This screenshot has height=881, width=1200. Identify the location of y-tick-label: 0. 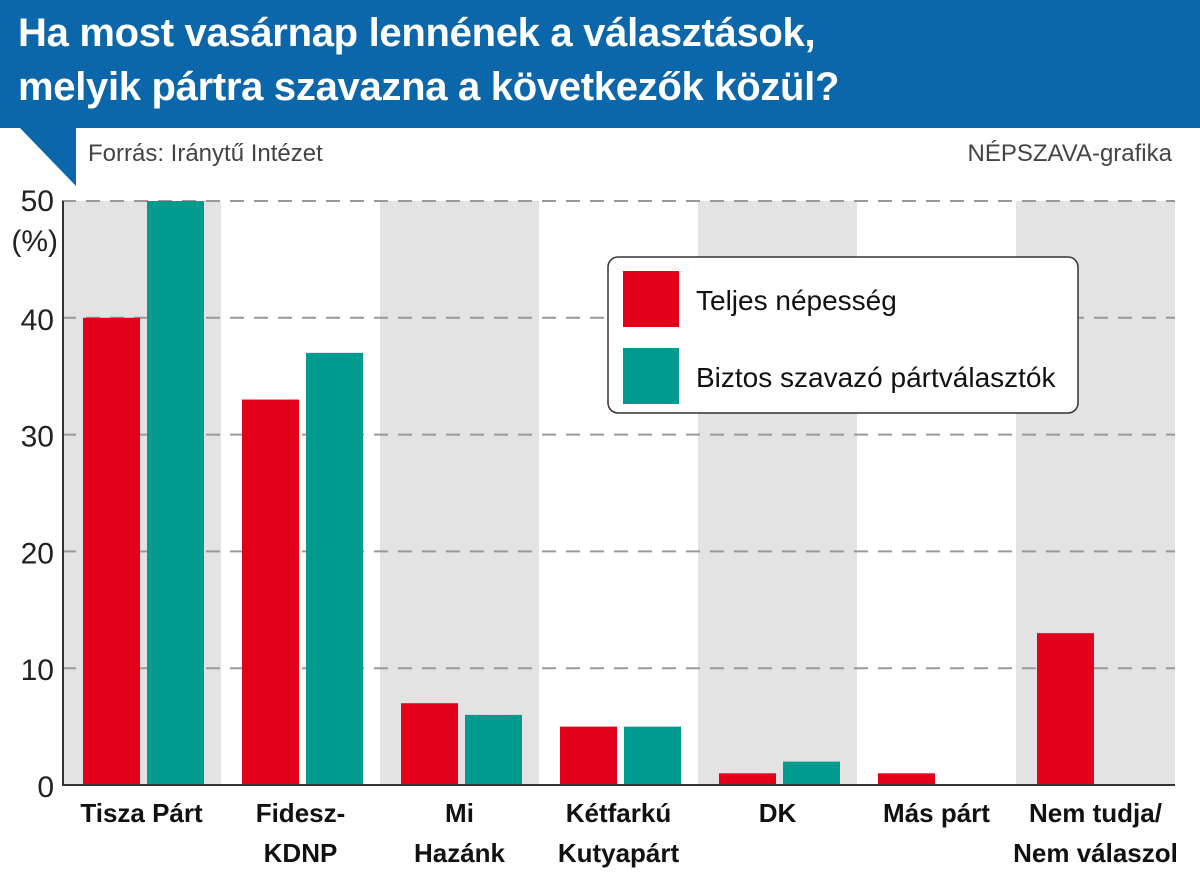
(45, 787).